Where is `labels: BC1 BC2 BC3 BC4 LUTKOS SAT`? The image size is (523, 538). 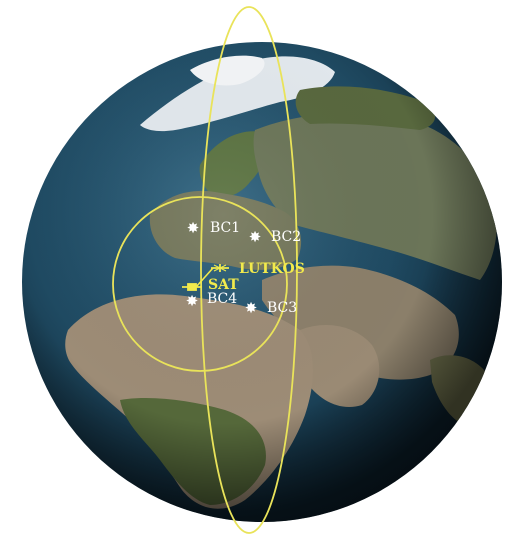 labels: BC1 BC2 BC3 BC4 LUTKOS SAT is located at coordinates (256, 268).